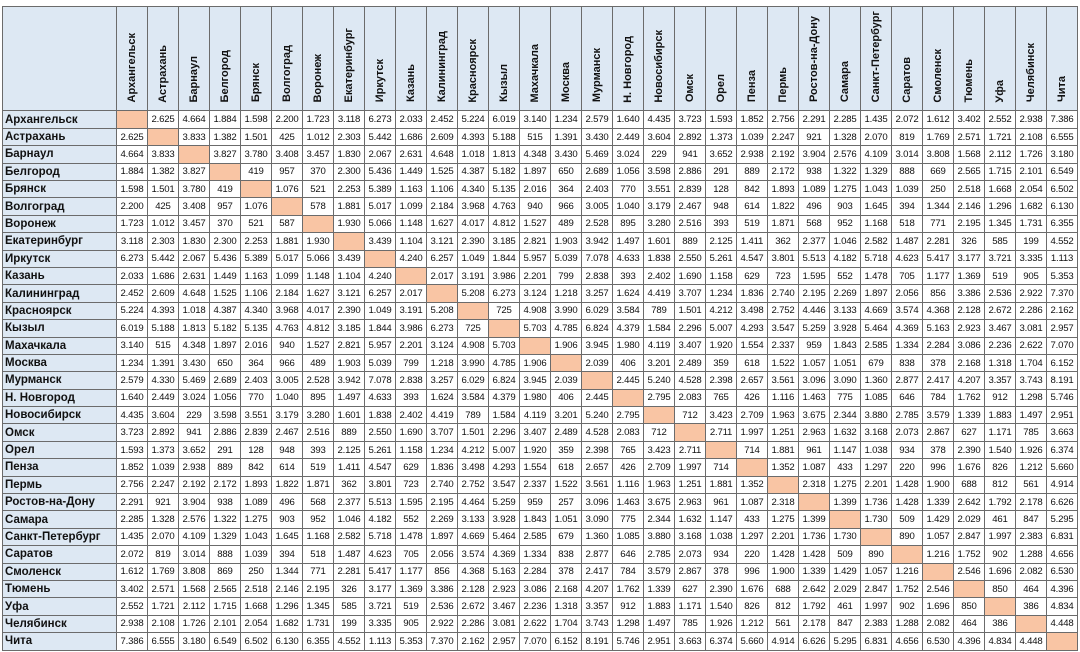 Image resolution: width=1080 pixels, height=652 pixels. I want to click on distance-cell: 3.723, so click(132, 432).